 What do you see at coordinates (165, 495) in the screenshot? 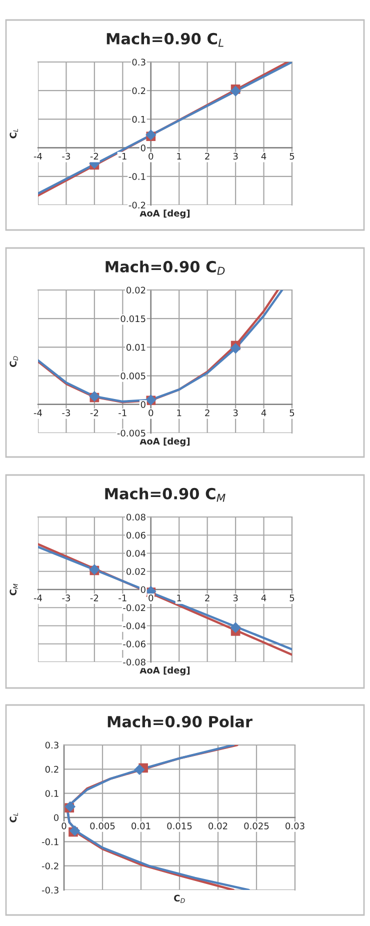
I see `chart-title: Mach=0.90 C$_{M}$` at bounding box center [165, 495].